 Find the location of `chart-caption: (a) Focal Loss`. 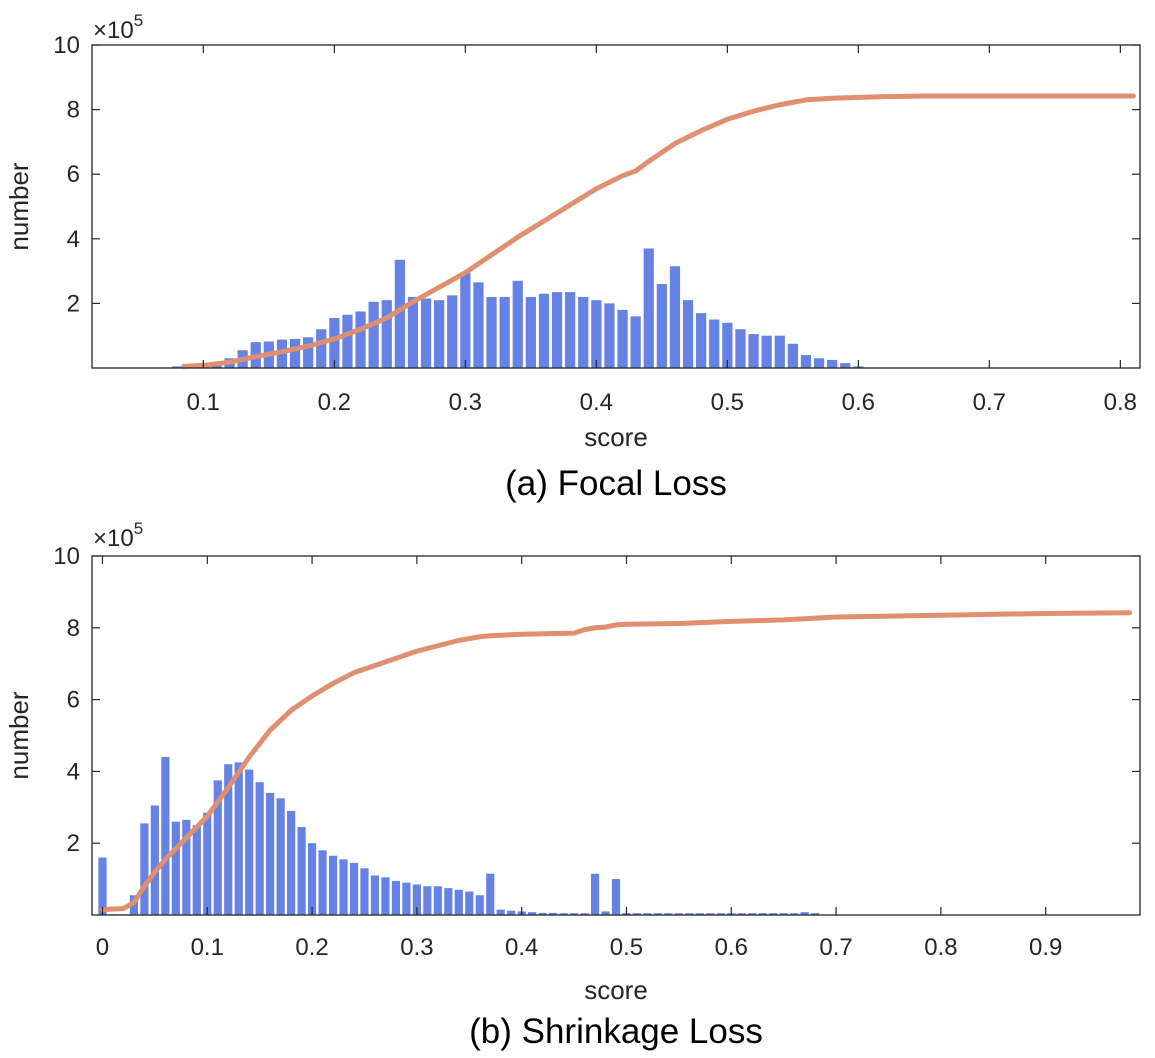

chart-caption: (a) Focal Loss is located at coordinates (616, 483).